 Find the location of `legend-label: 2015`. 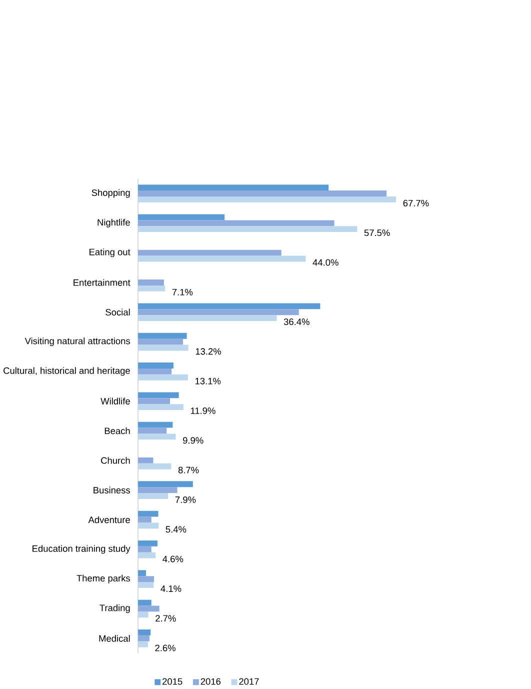

legend-label: 2015 is located at coordinates (172, 681).